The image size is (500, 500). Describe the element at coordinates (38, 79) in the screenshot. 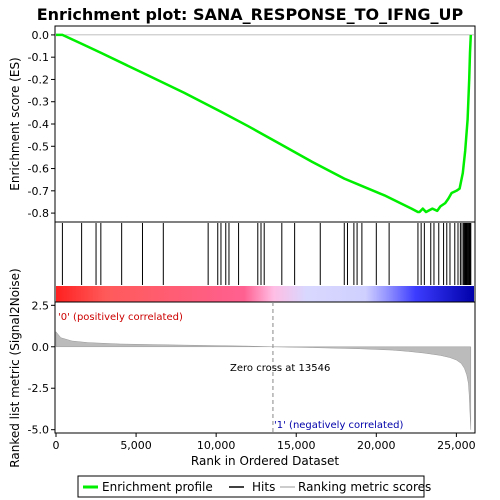

I see `es-y-tick-label: -0.2` at that location.